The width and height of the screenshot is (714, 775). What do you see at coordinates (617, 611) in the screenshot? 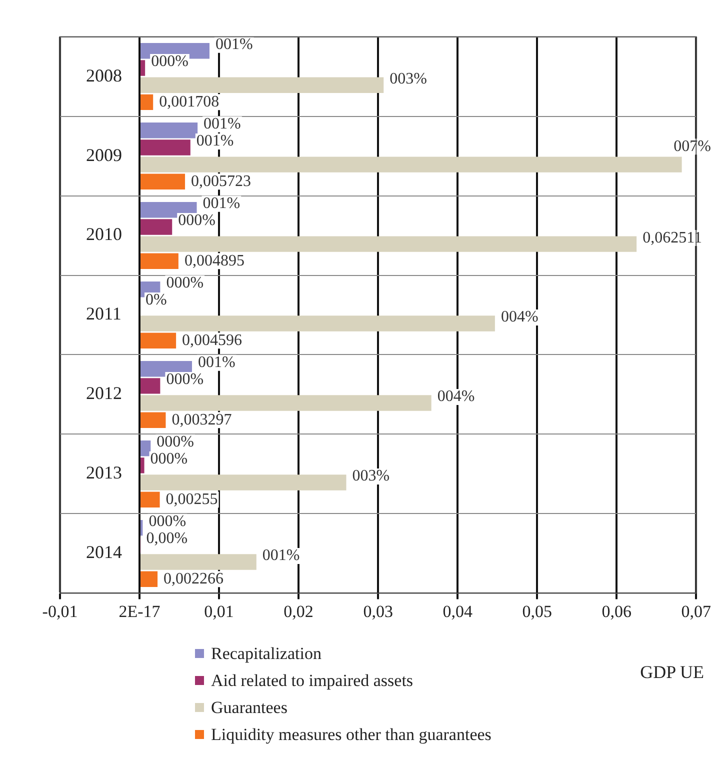
I see `x-tick-label: 0,06` at bounding box center [617, 611].